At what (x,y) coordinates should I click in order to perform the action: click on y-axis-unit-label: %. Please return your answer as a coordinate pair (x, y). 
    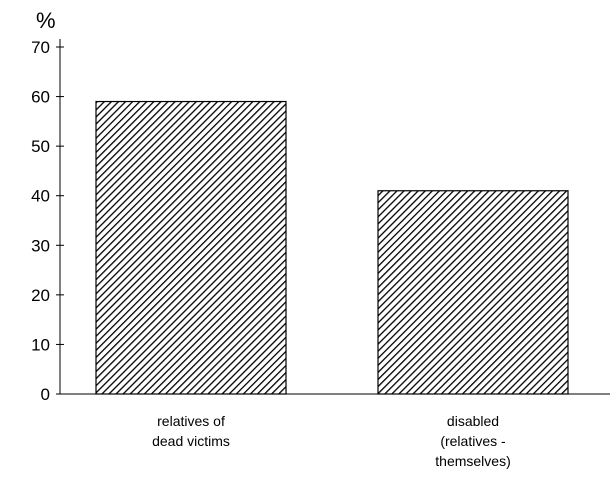
    Looking at the image, I should click on (46, 20).